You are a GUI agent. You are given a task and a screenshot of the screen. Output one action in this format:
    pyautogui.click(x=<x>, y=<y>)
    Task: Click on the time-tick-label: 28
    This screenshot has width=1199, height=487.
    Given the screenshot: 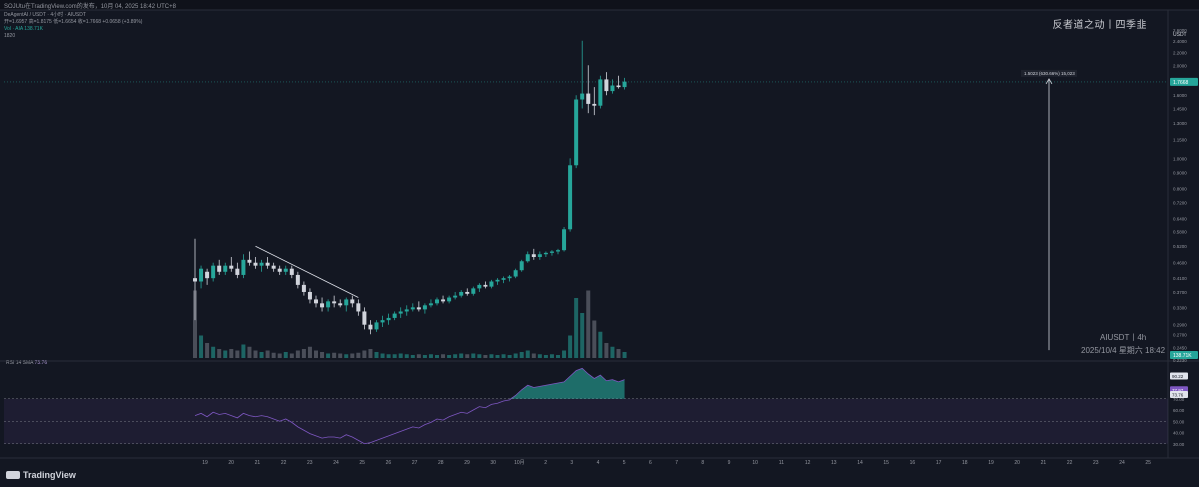 What is the action you would take?
    pyautogui.click(x=441, y=463)
    